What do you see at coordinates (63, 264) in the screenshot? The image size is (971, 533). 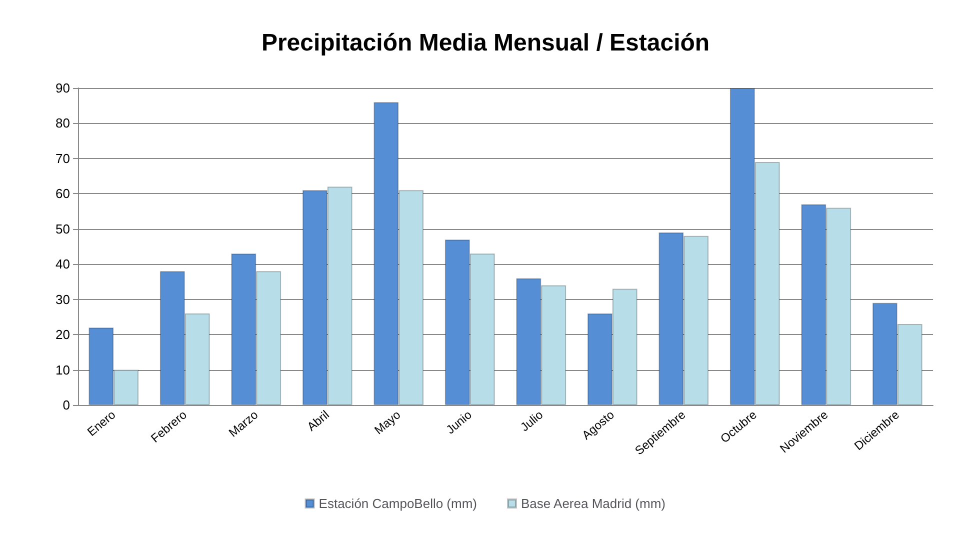 I see `y-tick-label: 40` at bounding box center [63, 264].